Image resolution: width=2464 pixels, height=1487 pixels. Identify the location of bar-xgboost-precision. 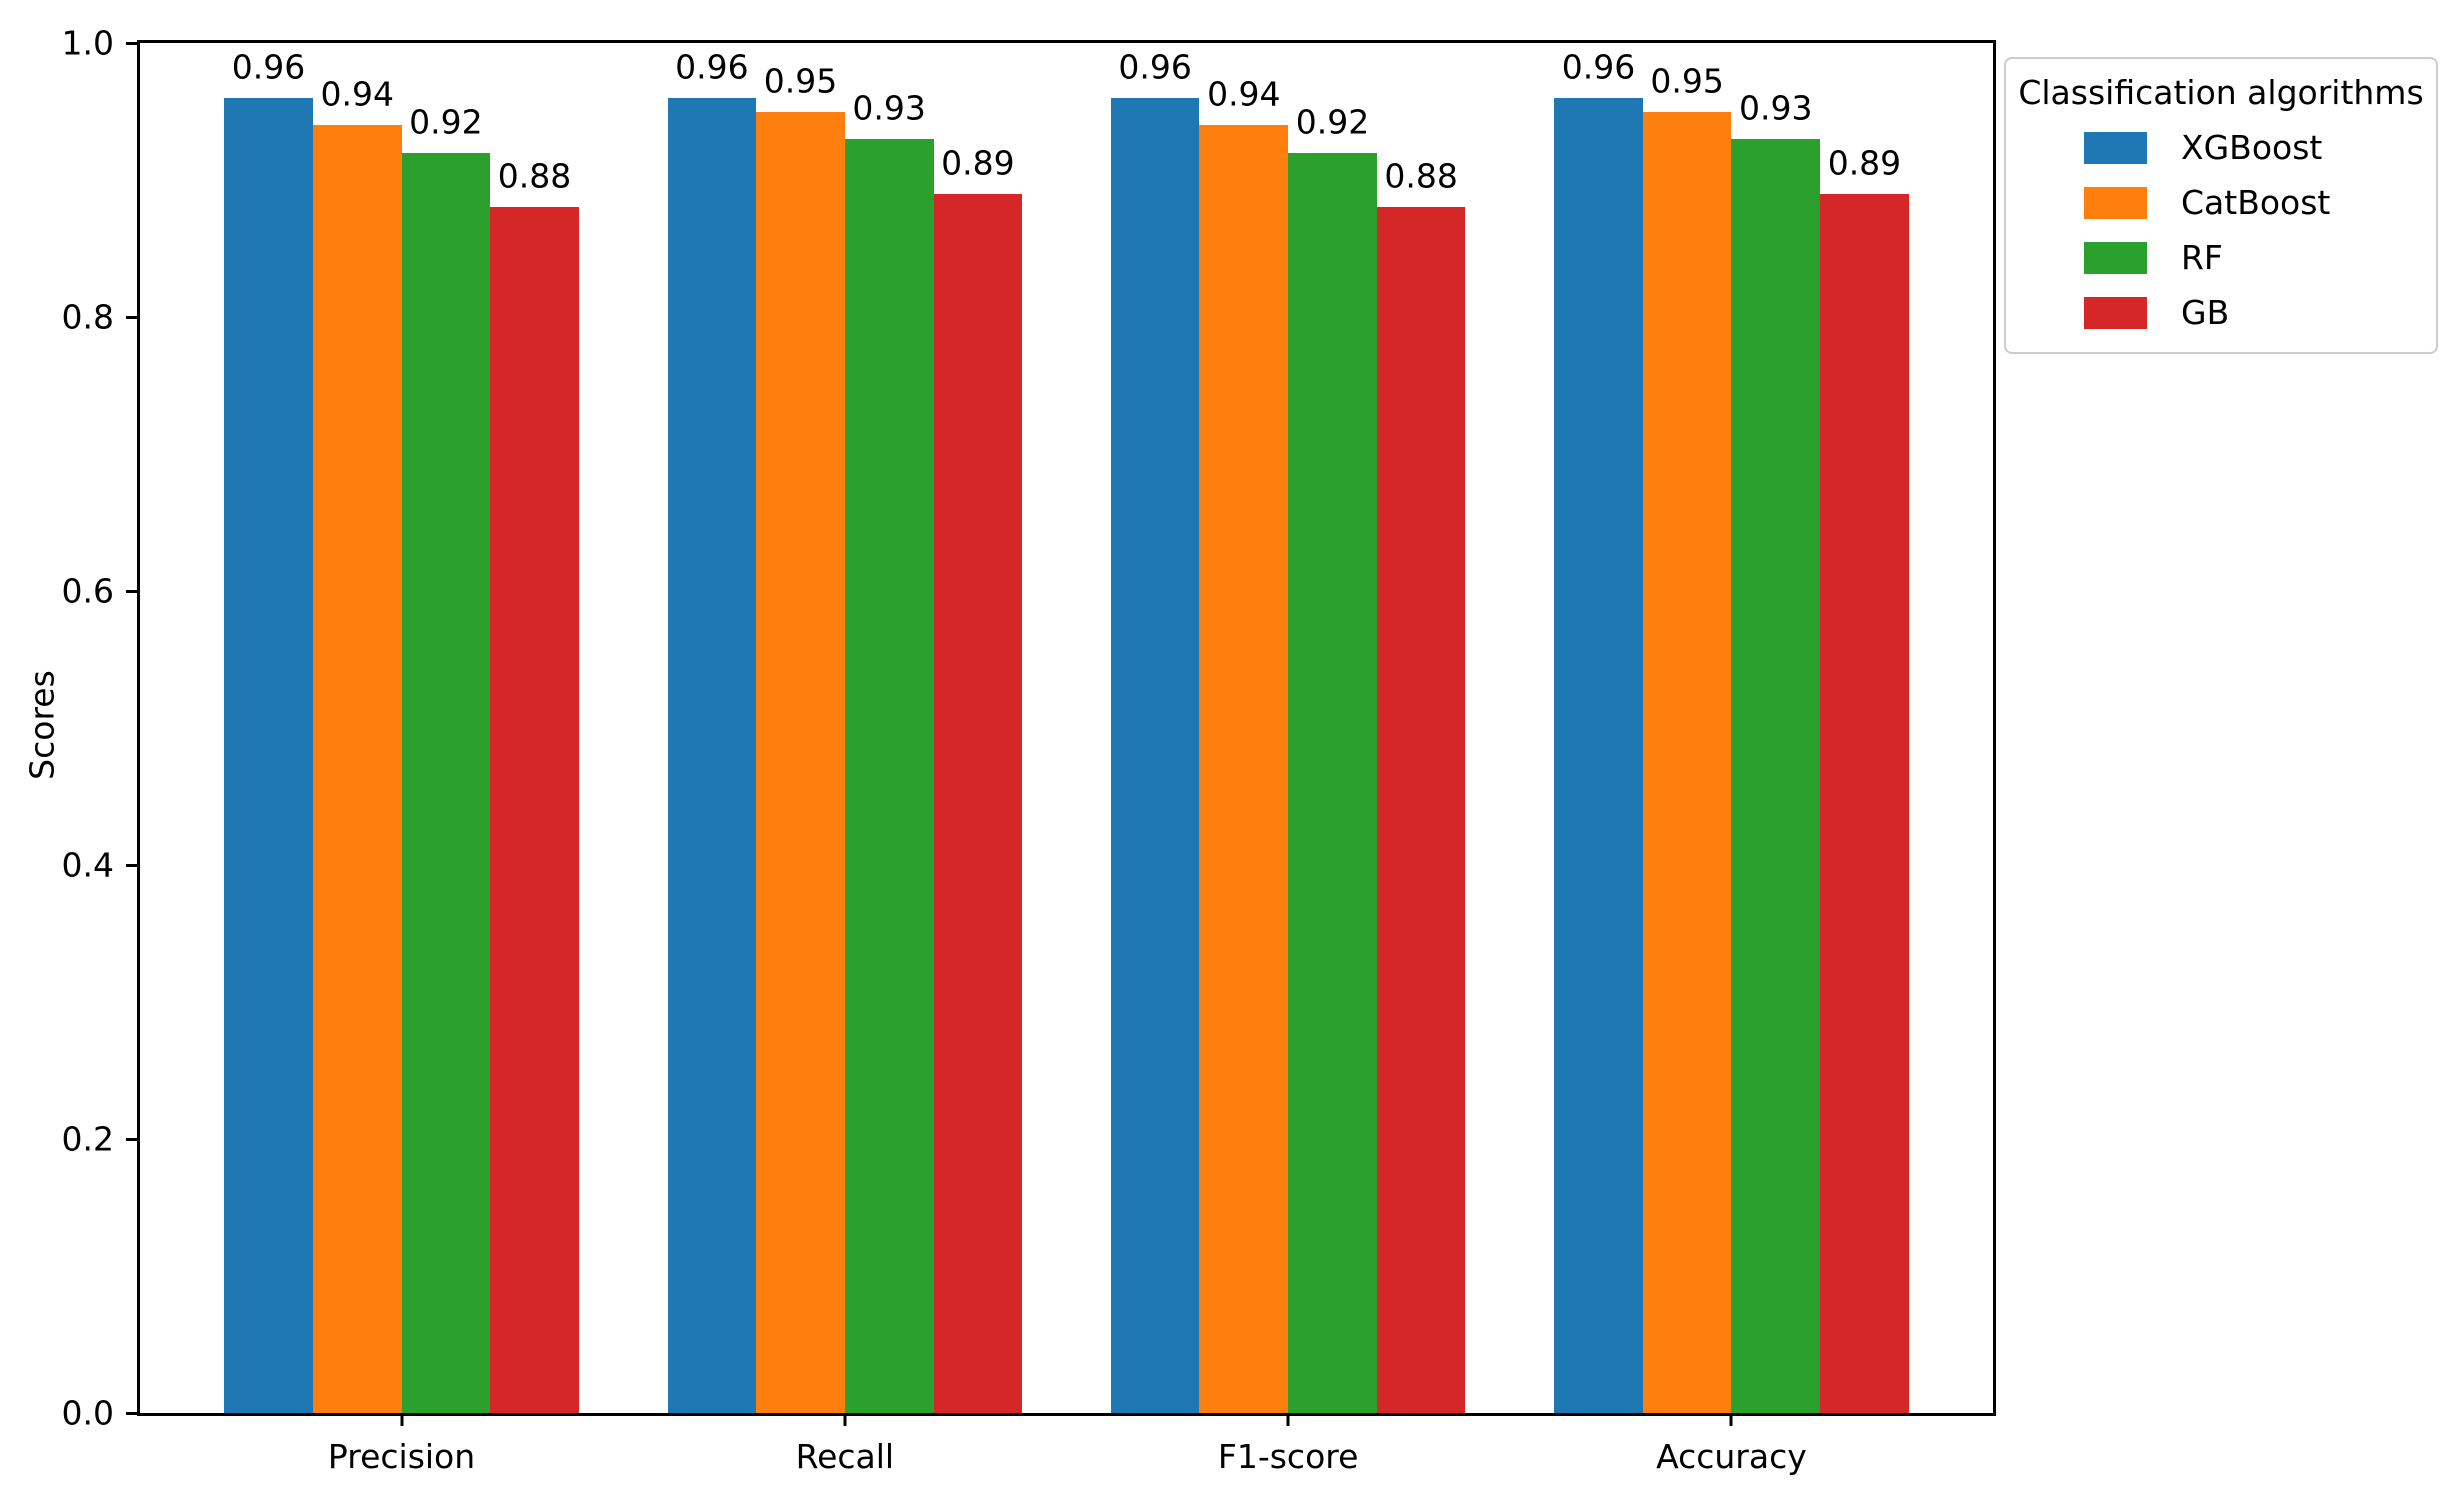
(268, 755).